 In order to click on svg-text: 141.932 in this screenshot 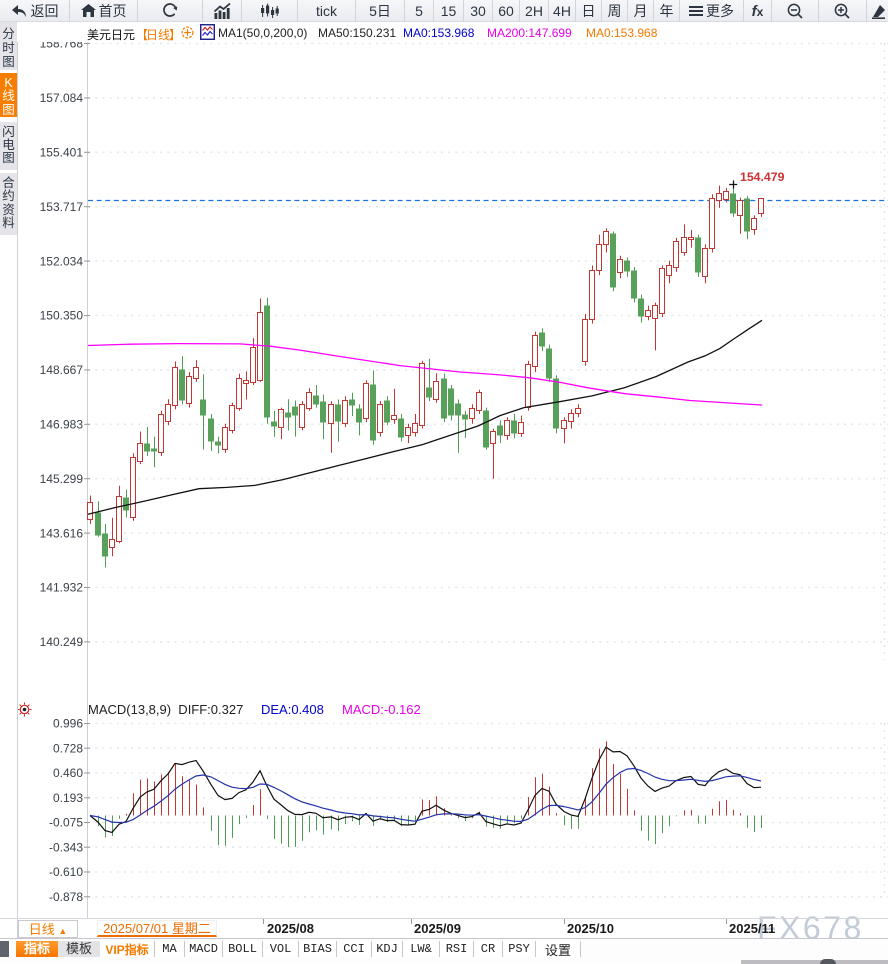, I will do `click(62, 588)`.